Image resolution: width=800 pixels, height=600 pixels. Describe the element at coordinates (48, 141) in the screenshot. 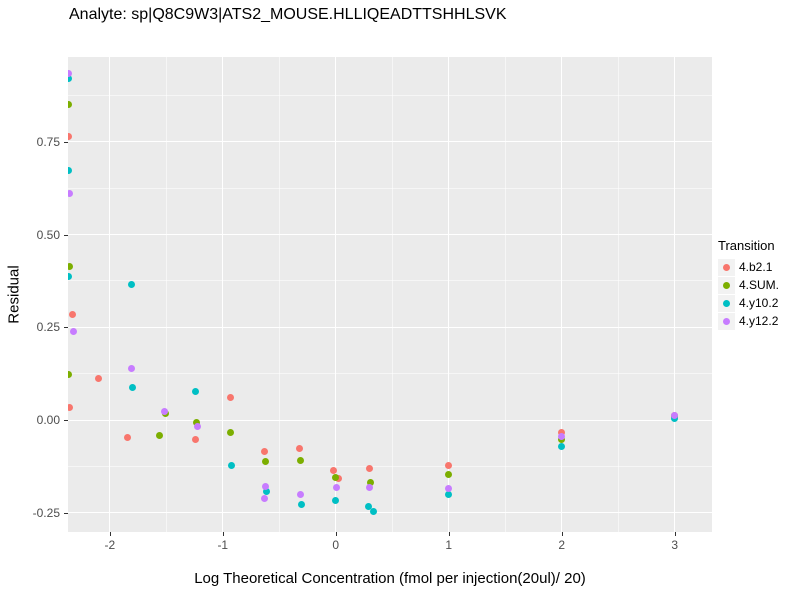

I see `y-tick-label: 0.75` at that location.